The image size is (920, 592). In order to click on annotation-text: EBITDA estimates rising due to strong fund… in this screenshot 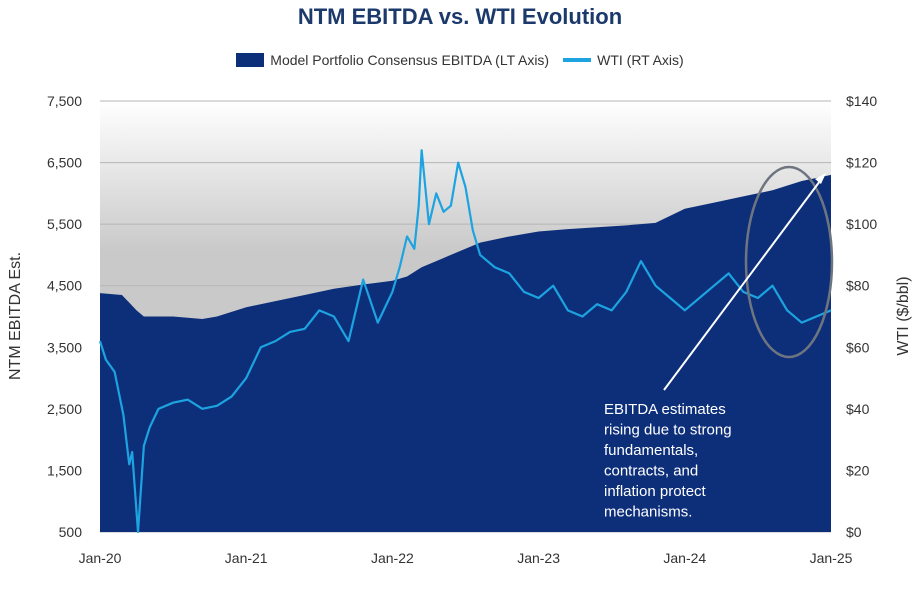, I will do `click(668, 461)`.